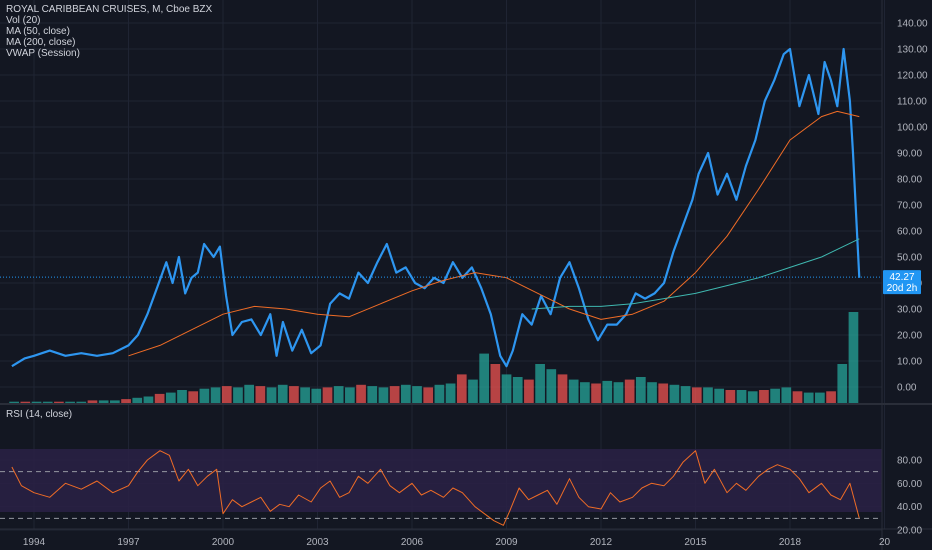 The image size is (932, 550). Describe the element at coordinates (885, 542) in the screenshot. I see `time-tick-label: 20` at that location.